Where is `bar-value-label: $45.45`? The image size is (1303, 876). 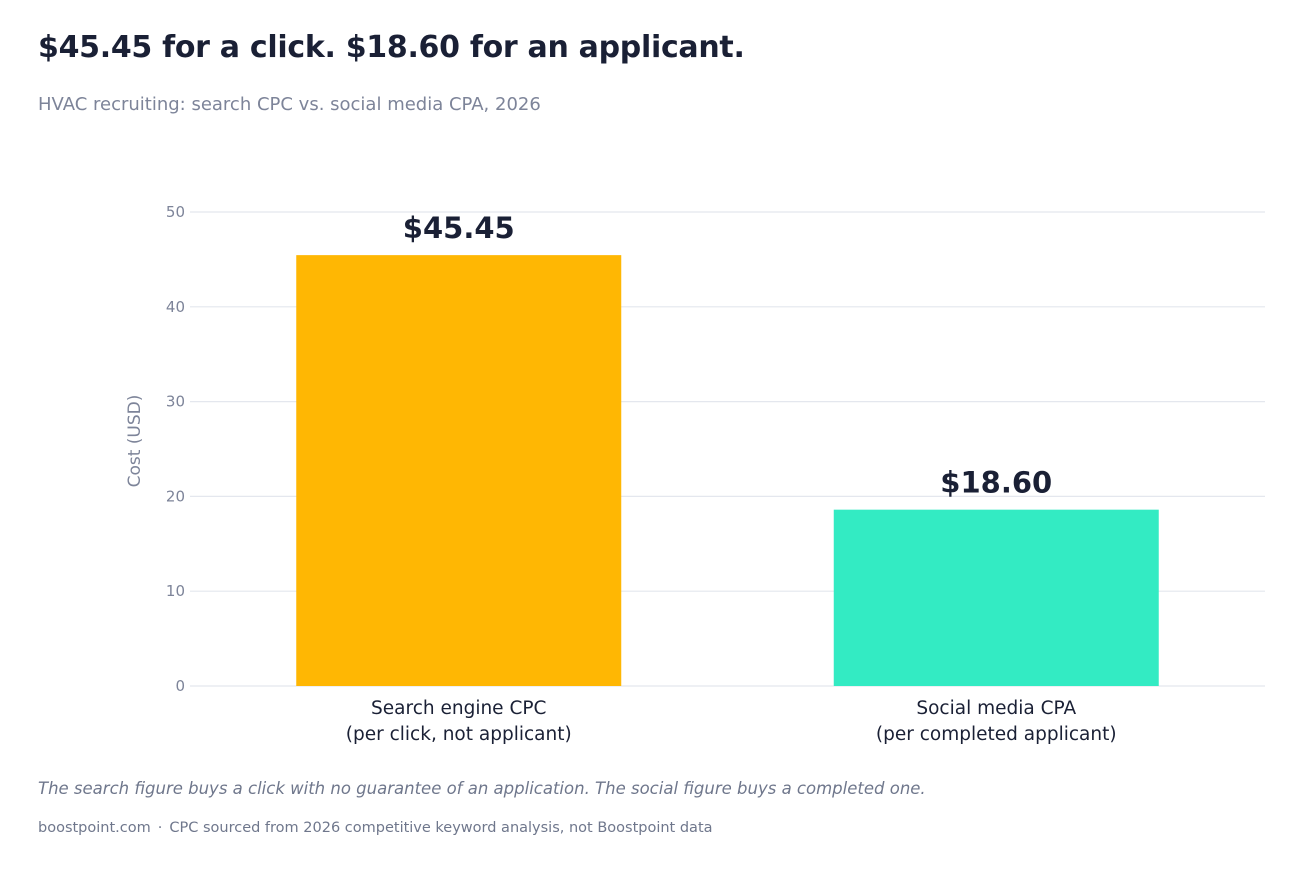
bar-value-label: $45.45 is located at coordinates (459, 228).